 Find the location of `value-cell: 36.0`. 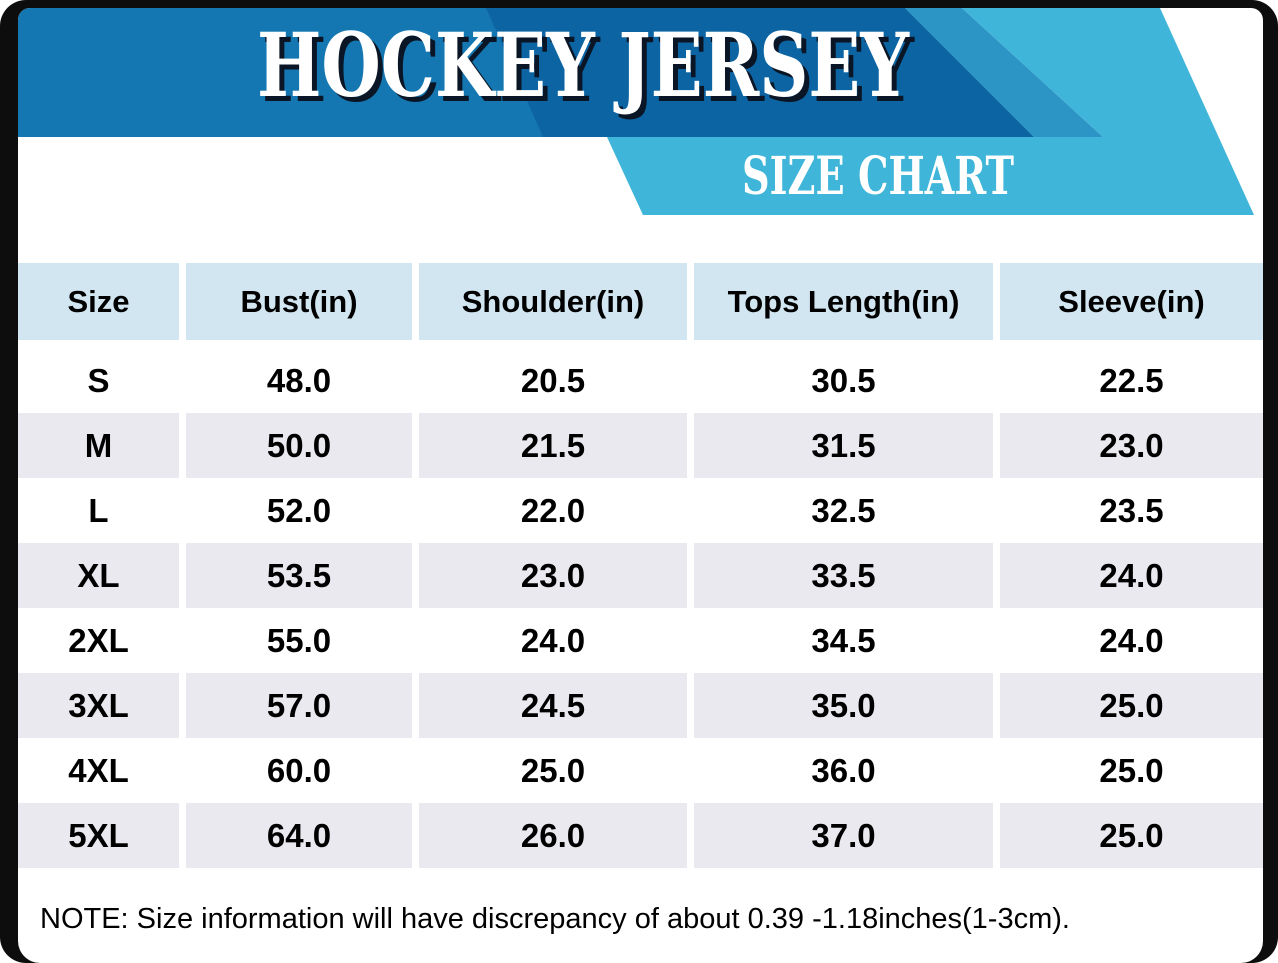

value-cell: 36.0 is located at coordinates (843, 770).